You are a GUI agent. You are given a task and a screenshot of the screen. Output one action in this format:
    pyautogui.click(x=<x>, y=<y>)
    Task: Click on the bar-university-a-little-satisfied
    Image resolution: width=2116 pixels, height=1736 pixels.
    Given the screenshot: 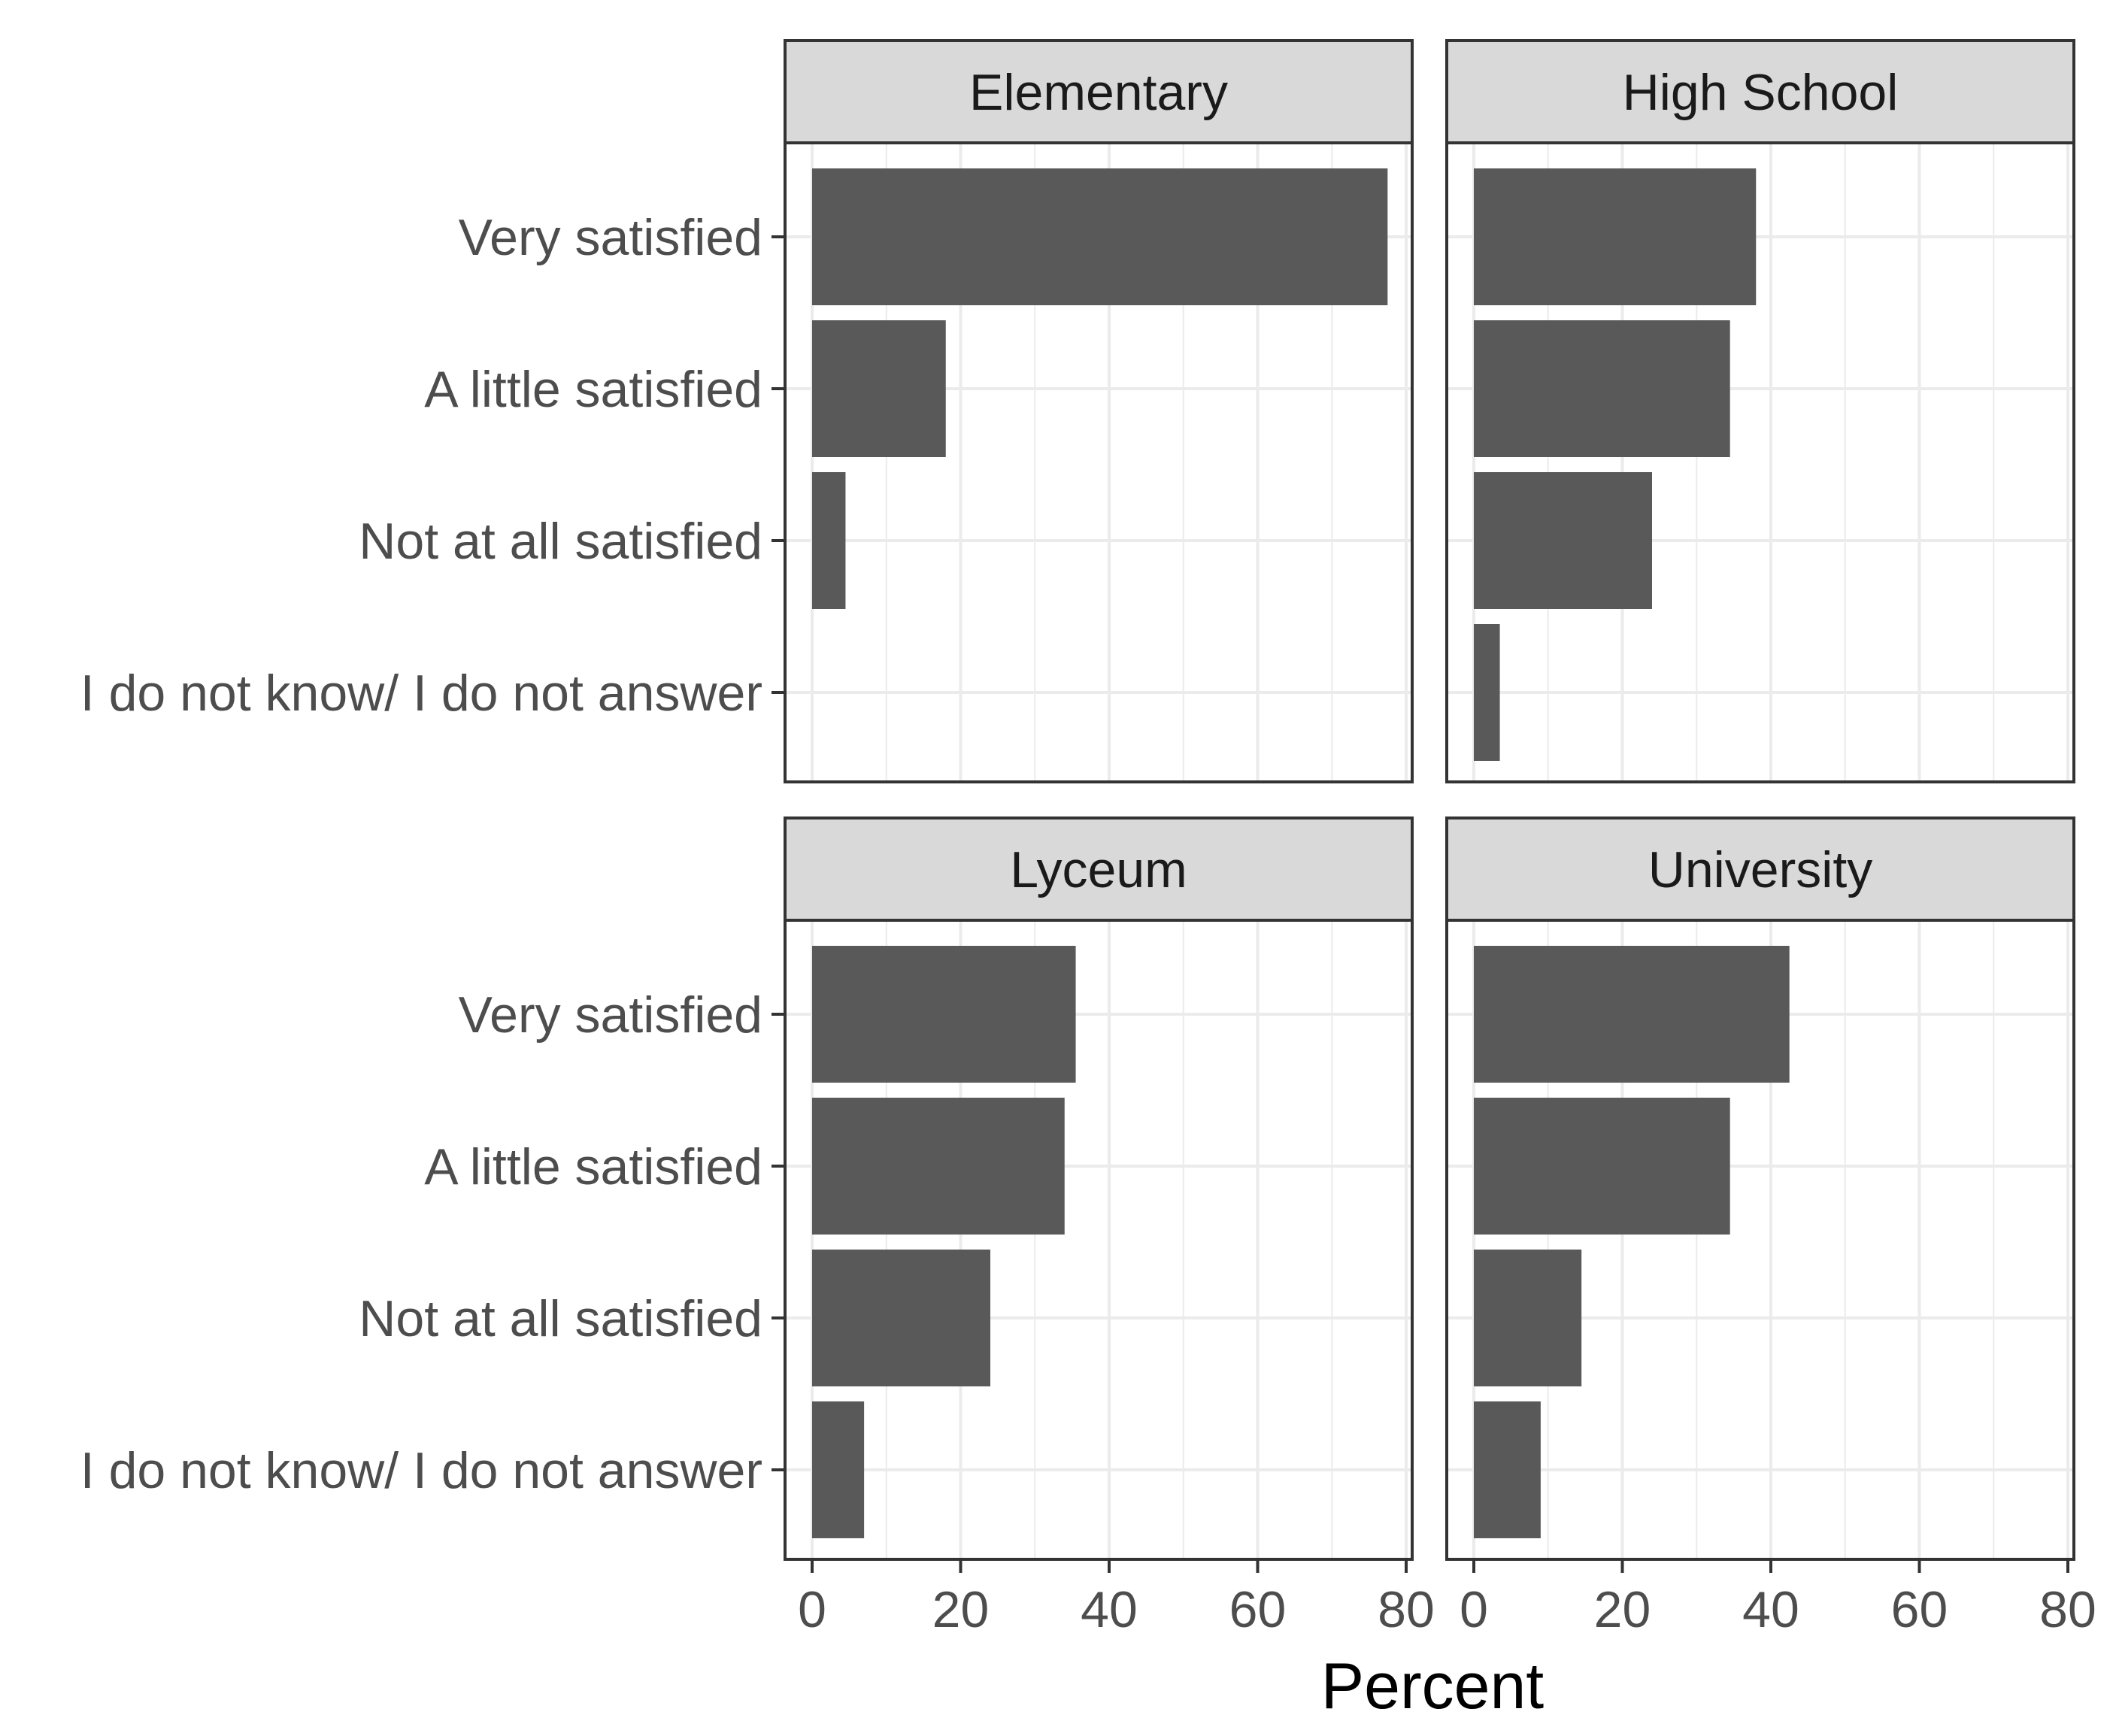 What is the action you would take?
    pyautogui.click(x=1602, y=1166)
    